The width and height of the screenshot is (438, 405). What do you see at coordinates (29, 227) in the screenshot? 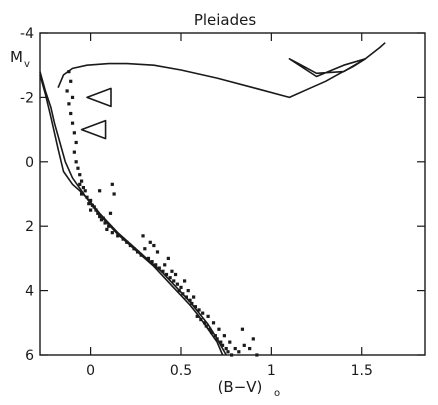
I see `y-tick-label: 2` at bounding box center [29, 227].